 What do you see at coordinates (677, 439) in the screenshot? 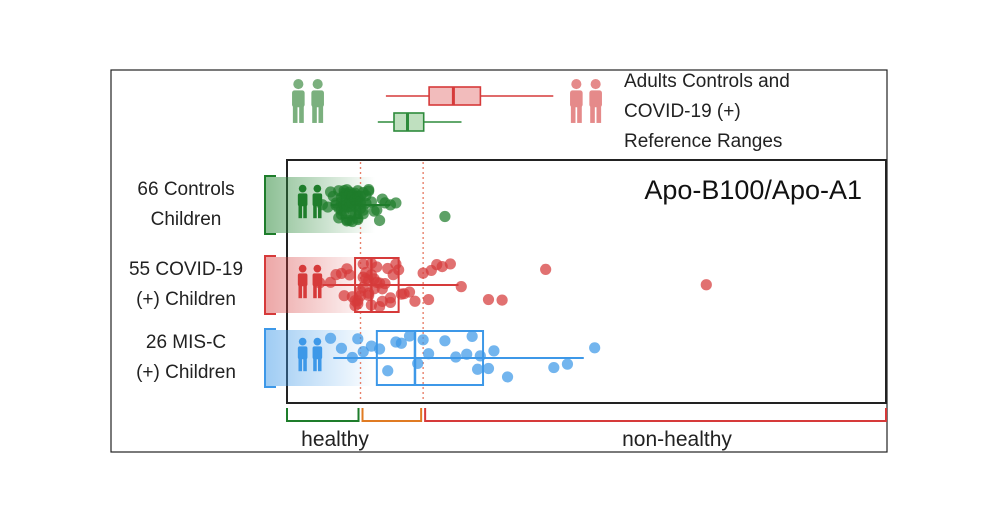
I see `category-label-non-healthy: non-healthy` at bounding box center [677, 439].